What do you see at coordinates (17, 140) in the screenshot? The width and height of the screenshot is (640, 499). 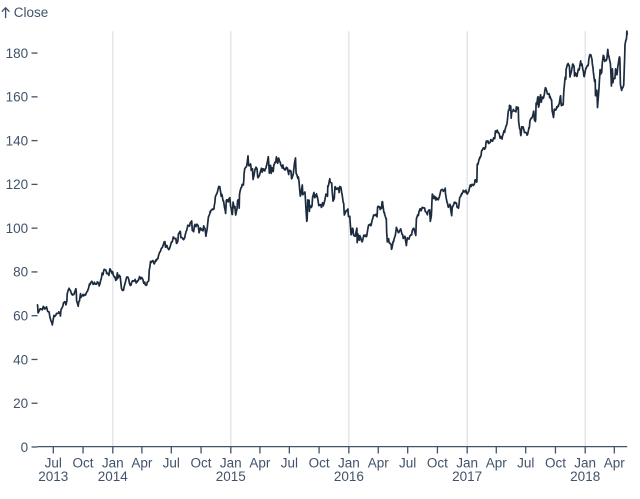 I see `svg-text: 140` at bounding box center [17, 140].